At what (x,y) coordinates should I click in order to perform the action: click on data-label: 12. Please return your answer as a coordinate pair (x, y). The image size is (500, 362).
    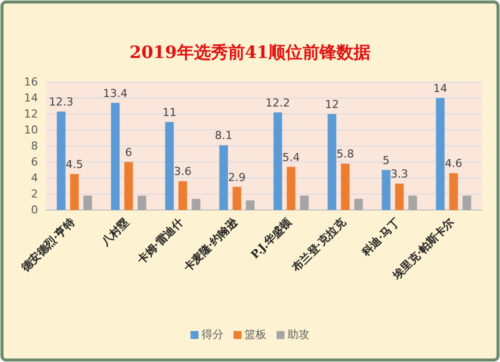
    Looking at the image, I should click on (331, 104).